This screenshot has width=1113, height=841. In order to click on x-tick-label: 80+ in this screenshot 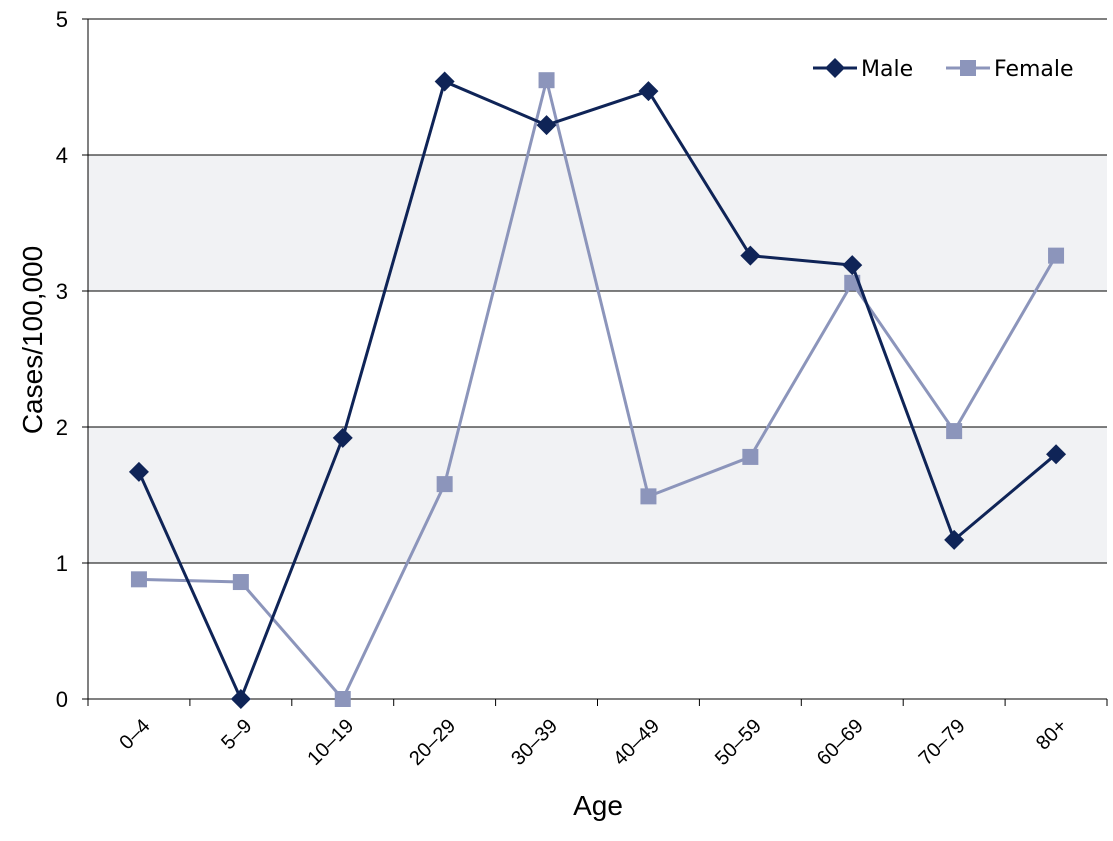, I will do `click(1052, 735)`.